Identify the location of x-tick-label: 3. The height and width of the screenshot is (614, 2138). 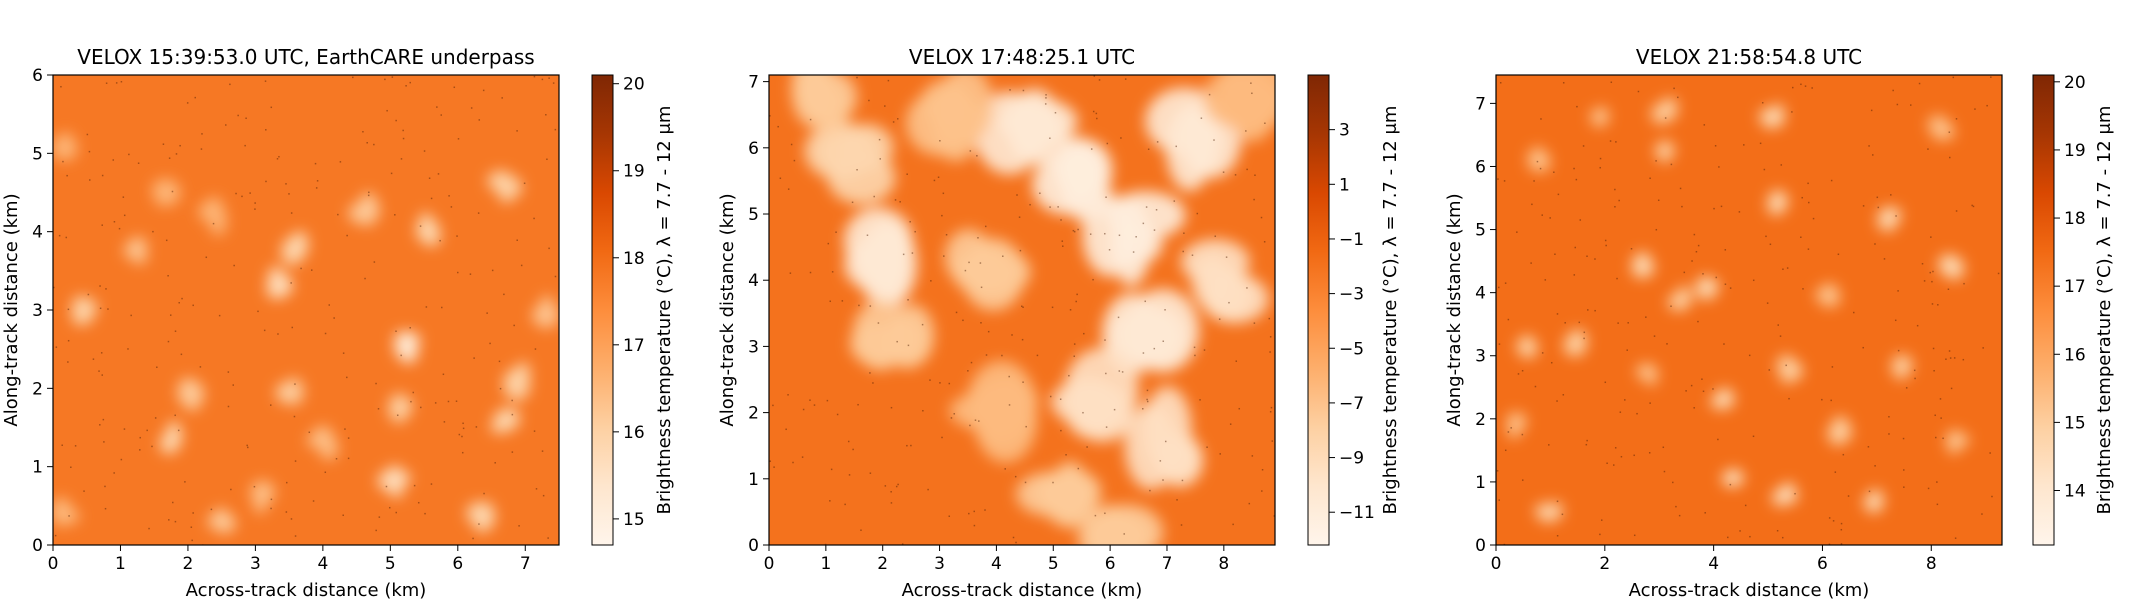
(939, 564).